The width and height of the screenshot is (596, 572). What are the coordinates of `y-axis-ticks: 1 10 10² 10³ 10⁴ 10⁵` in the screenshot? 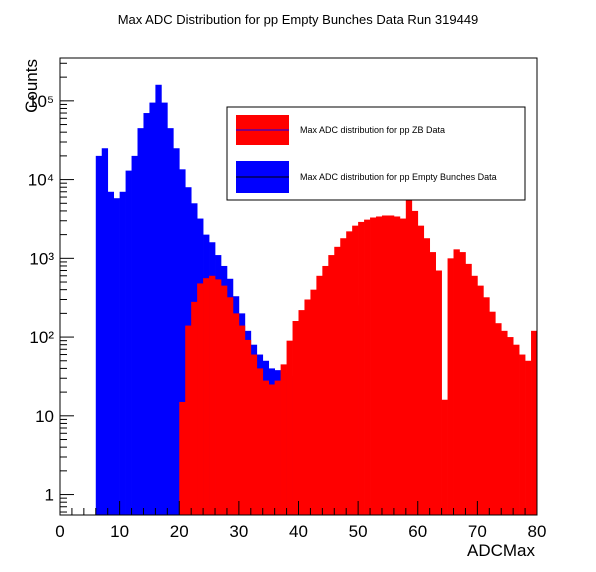 It's located at (51, 287).